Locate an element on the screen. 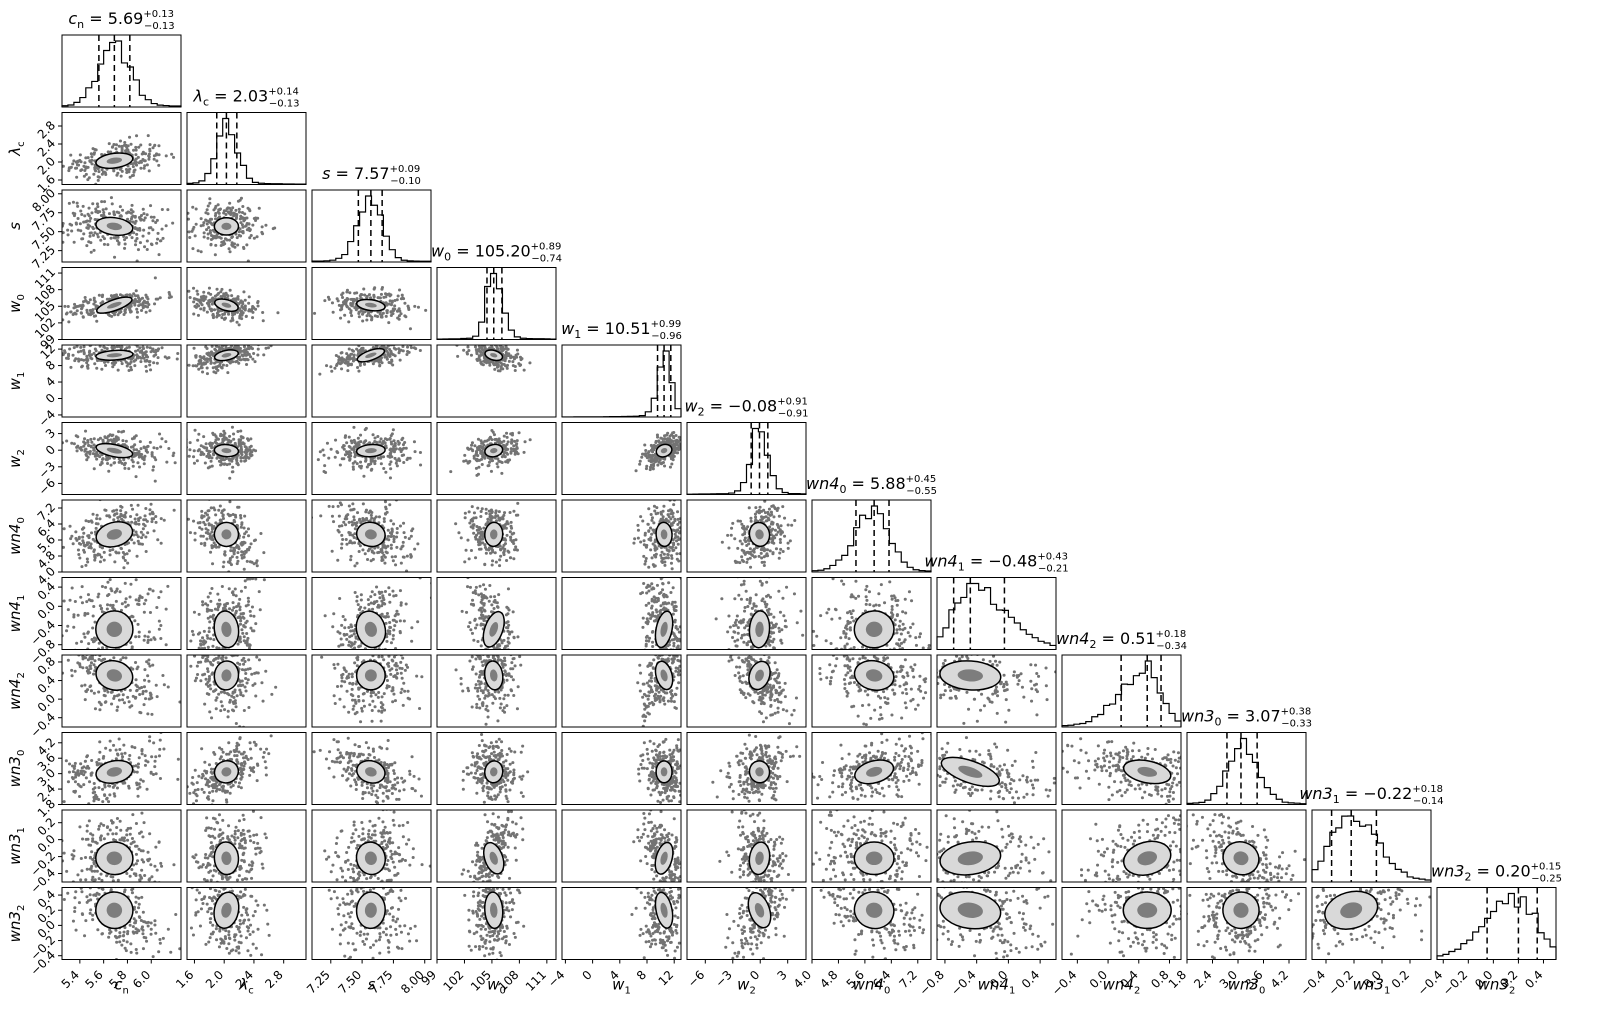  x-axis-label-wn3_0: wn30 is located at coordinates (1247, 986).